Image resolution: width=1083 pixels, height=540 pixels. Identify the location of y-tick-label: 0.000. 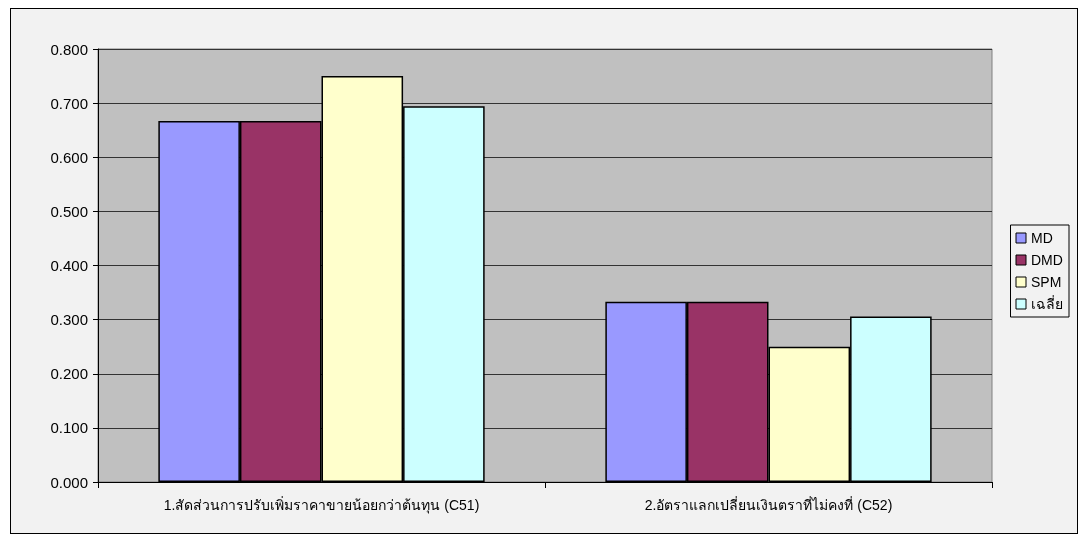
(69, 482).